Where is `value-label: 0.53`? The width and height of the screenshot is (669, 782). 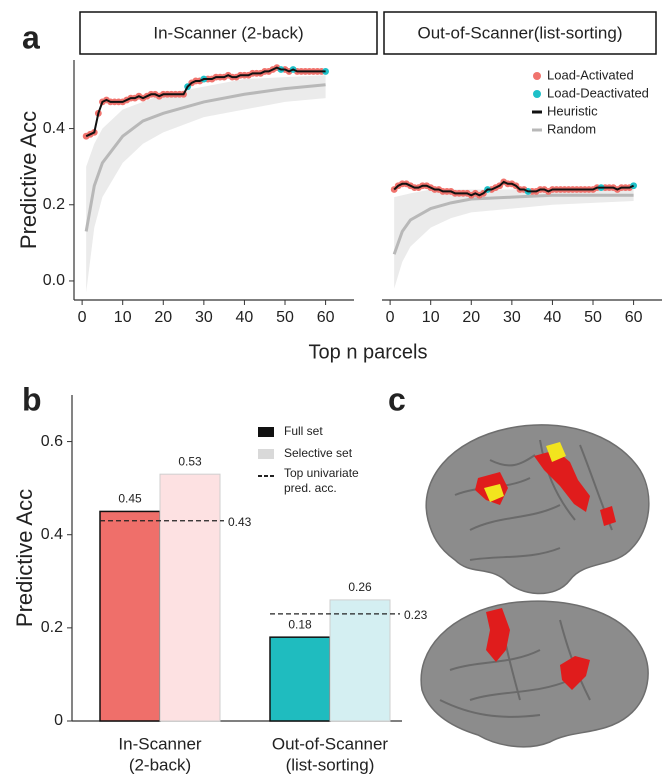
value-label: 0.53 is located at coordinates (190, 461).